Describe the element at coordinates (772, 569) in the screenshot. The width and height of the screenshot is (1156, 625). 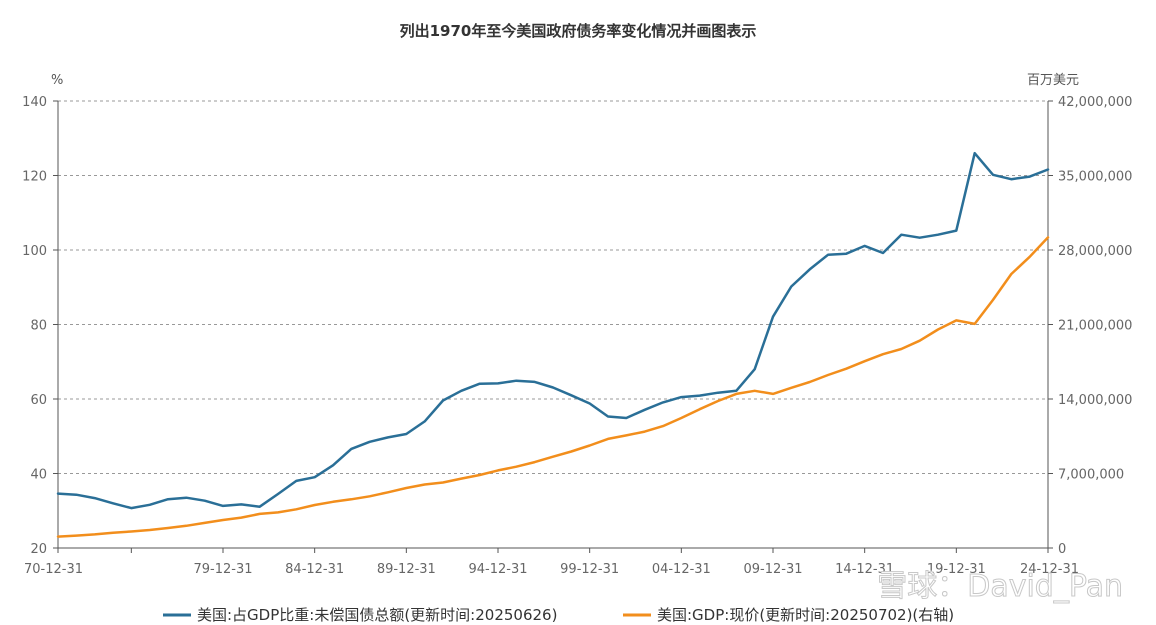
I see `x-tick-label: 09-12-31` at that location.